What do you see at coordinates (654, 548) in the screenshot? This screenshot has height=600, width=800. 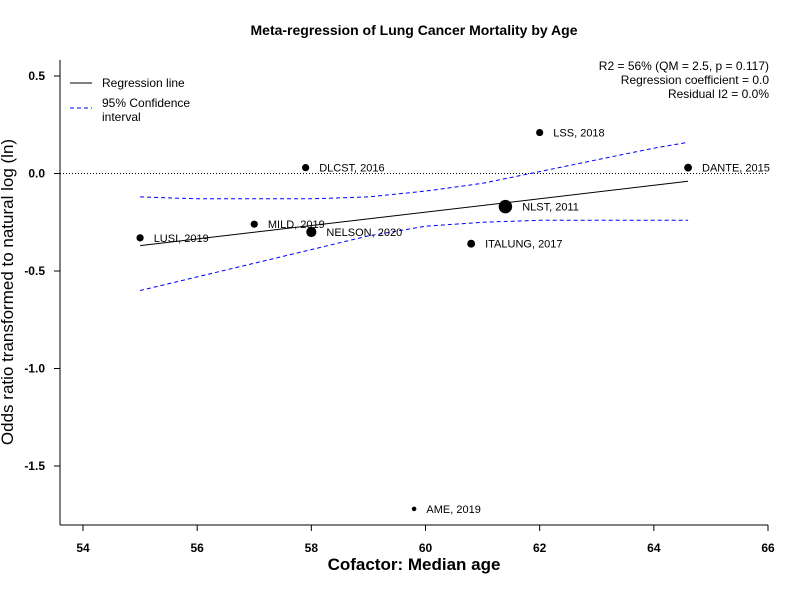 I see `x-tick-label: 64` at bounding box center [654, 548].